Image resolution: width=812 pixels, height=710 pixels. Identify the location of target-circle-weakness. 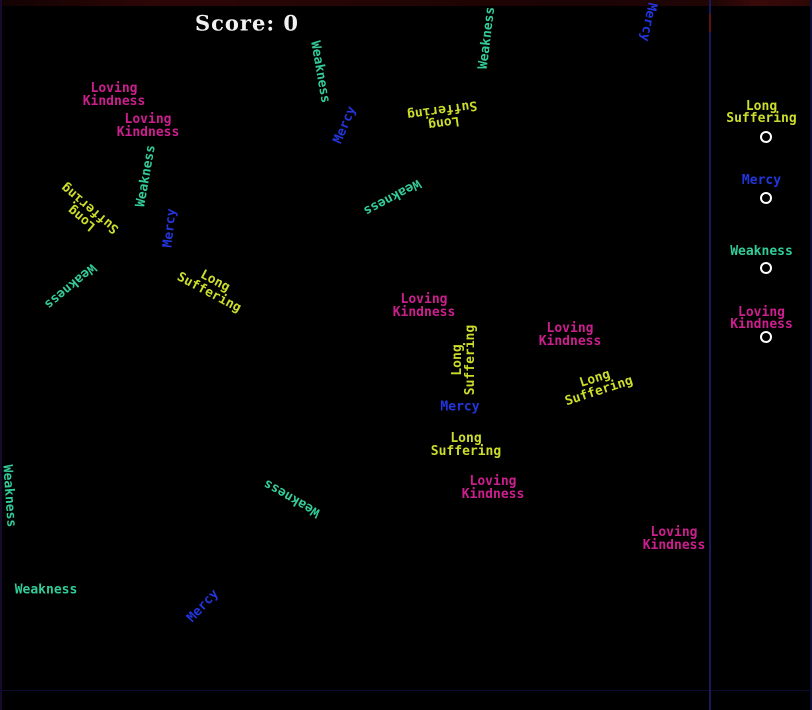
(765, 268).